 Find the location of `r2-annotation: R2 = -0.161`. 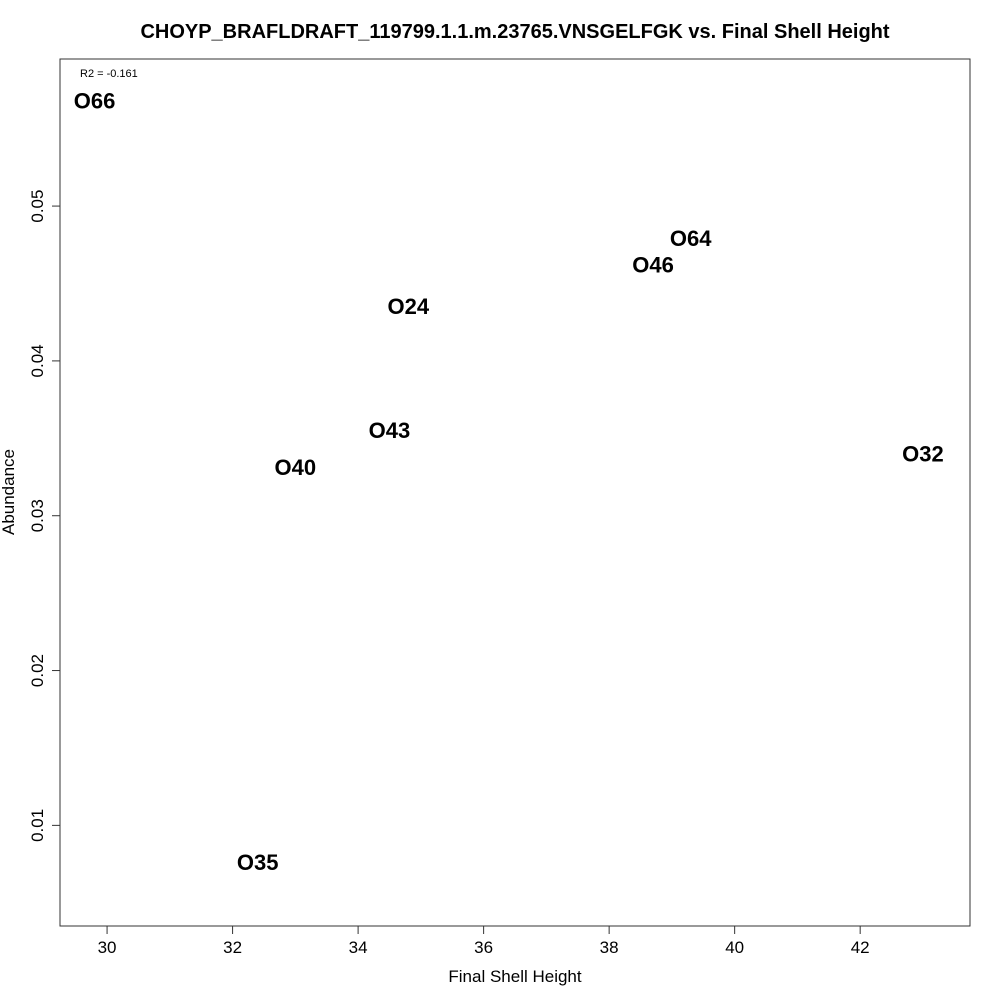

r2-annotation: R2 = -0.161 is located at coordinates (109, 74).